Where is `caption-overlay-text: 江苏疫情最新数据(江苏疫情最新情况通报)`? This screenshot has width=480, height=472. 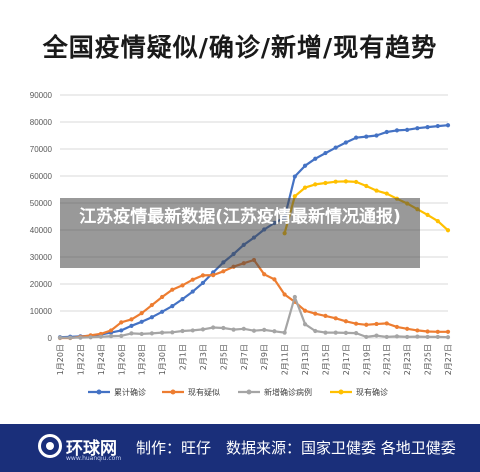 caption-overlay-text: 江苏疫情最新数据(江苏疫情最新情况通报) is located at coordinates (240, 217).